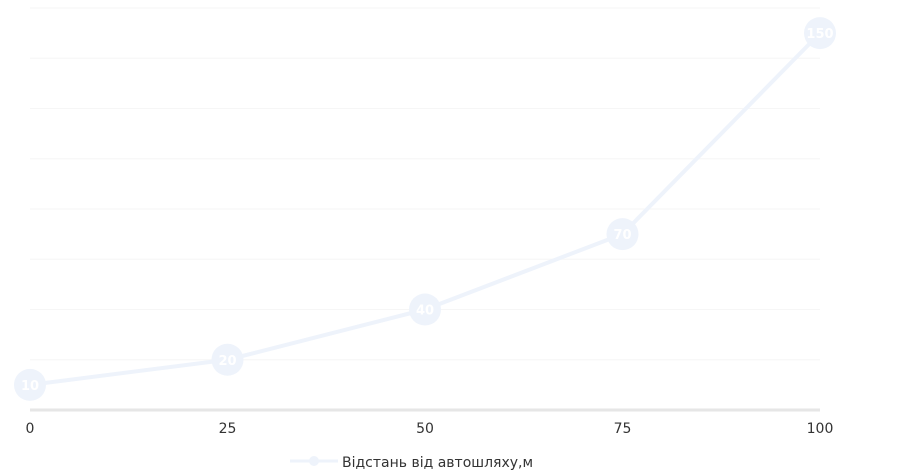 The image size is (923, 471). I want to click on data-label: 70, so click(622, 235).